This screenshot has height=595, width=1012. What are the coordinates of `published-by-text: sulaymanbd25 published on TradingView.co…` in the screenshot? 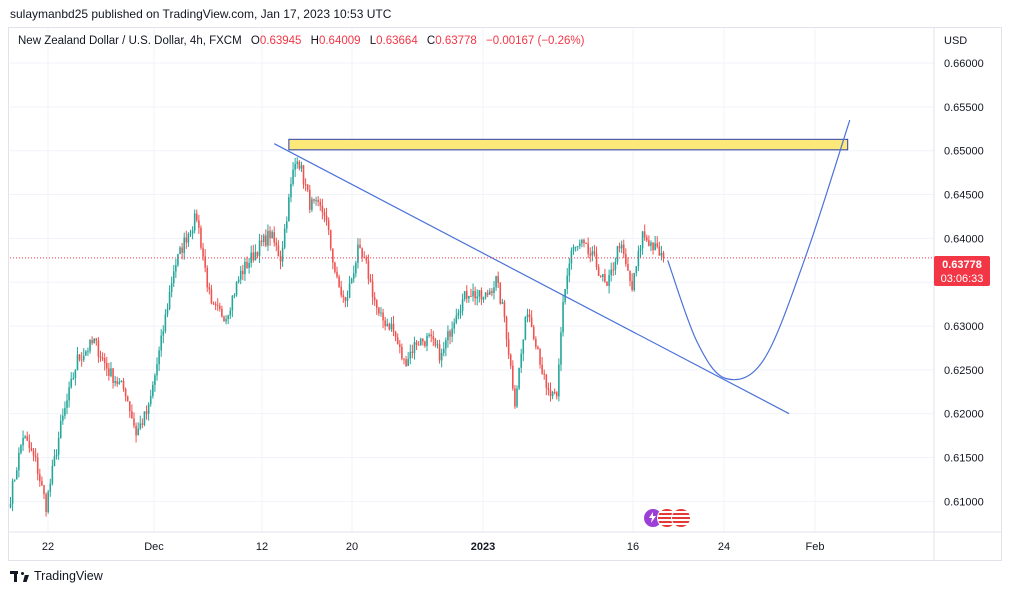 It's located at (201, 14).